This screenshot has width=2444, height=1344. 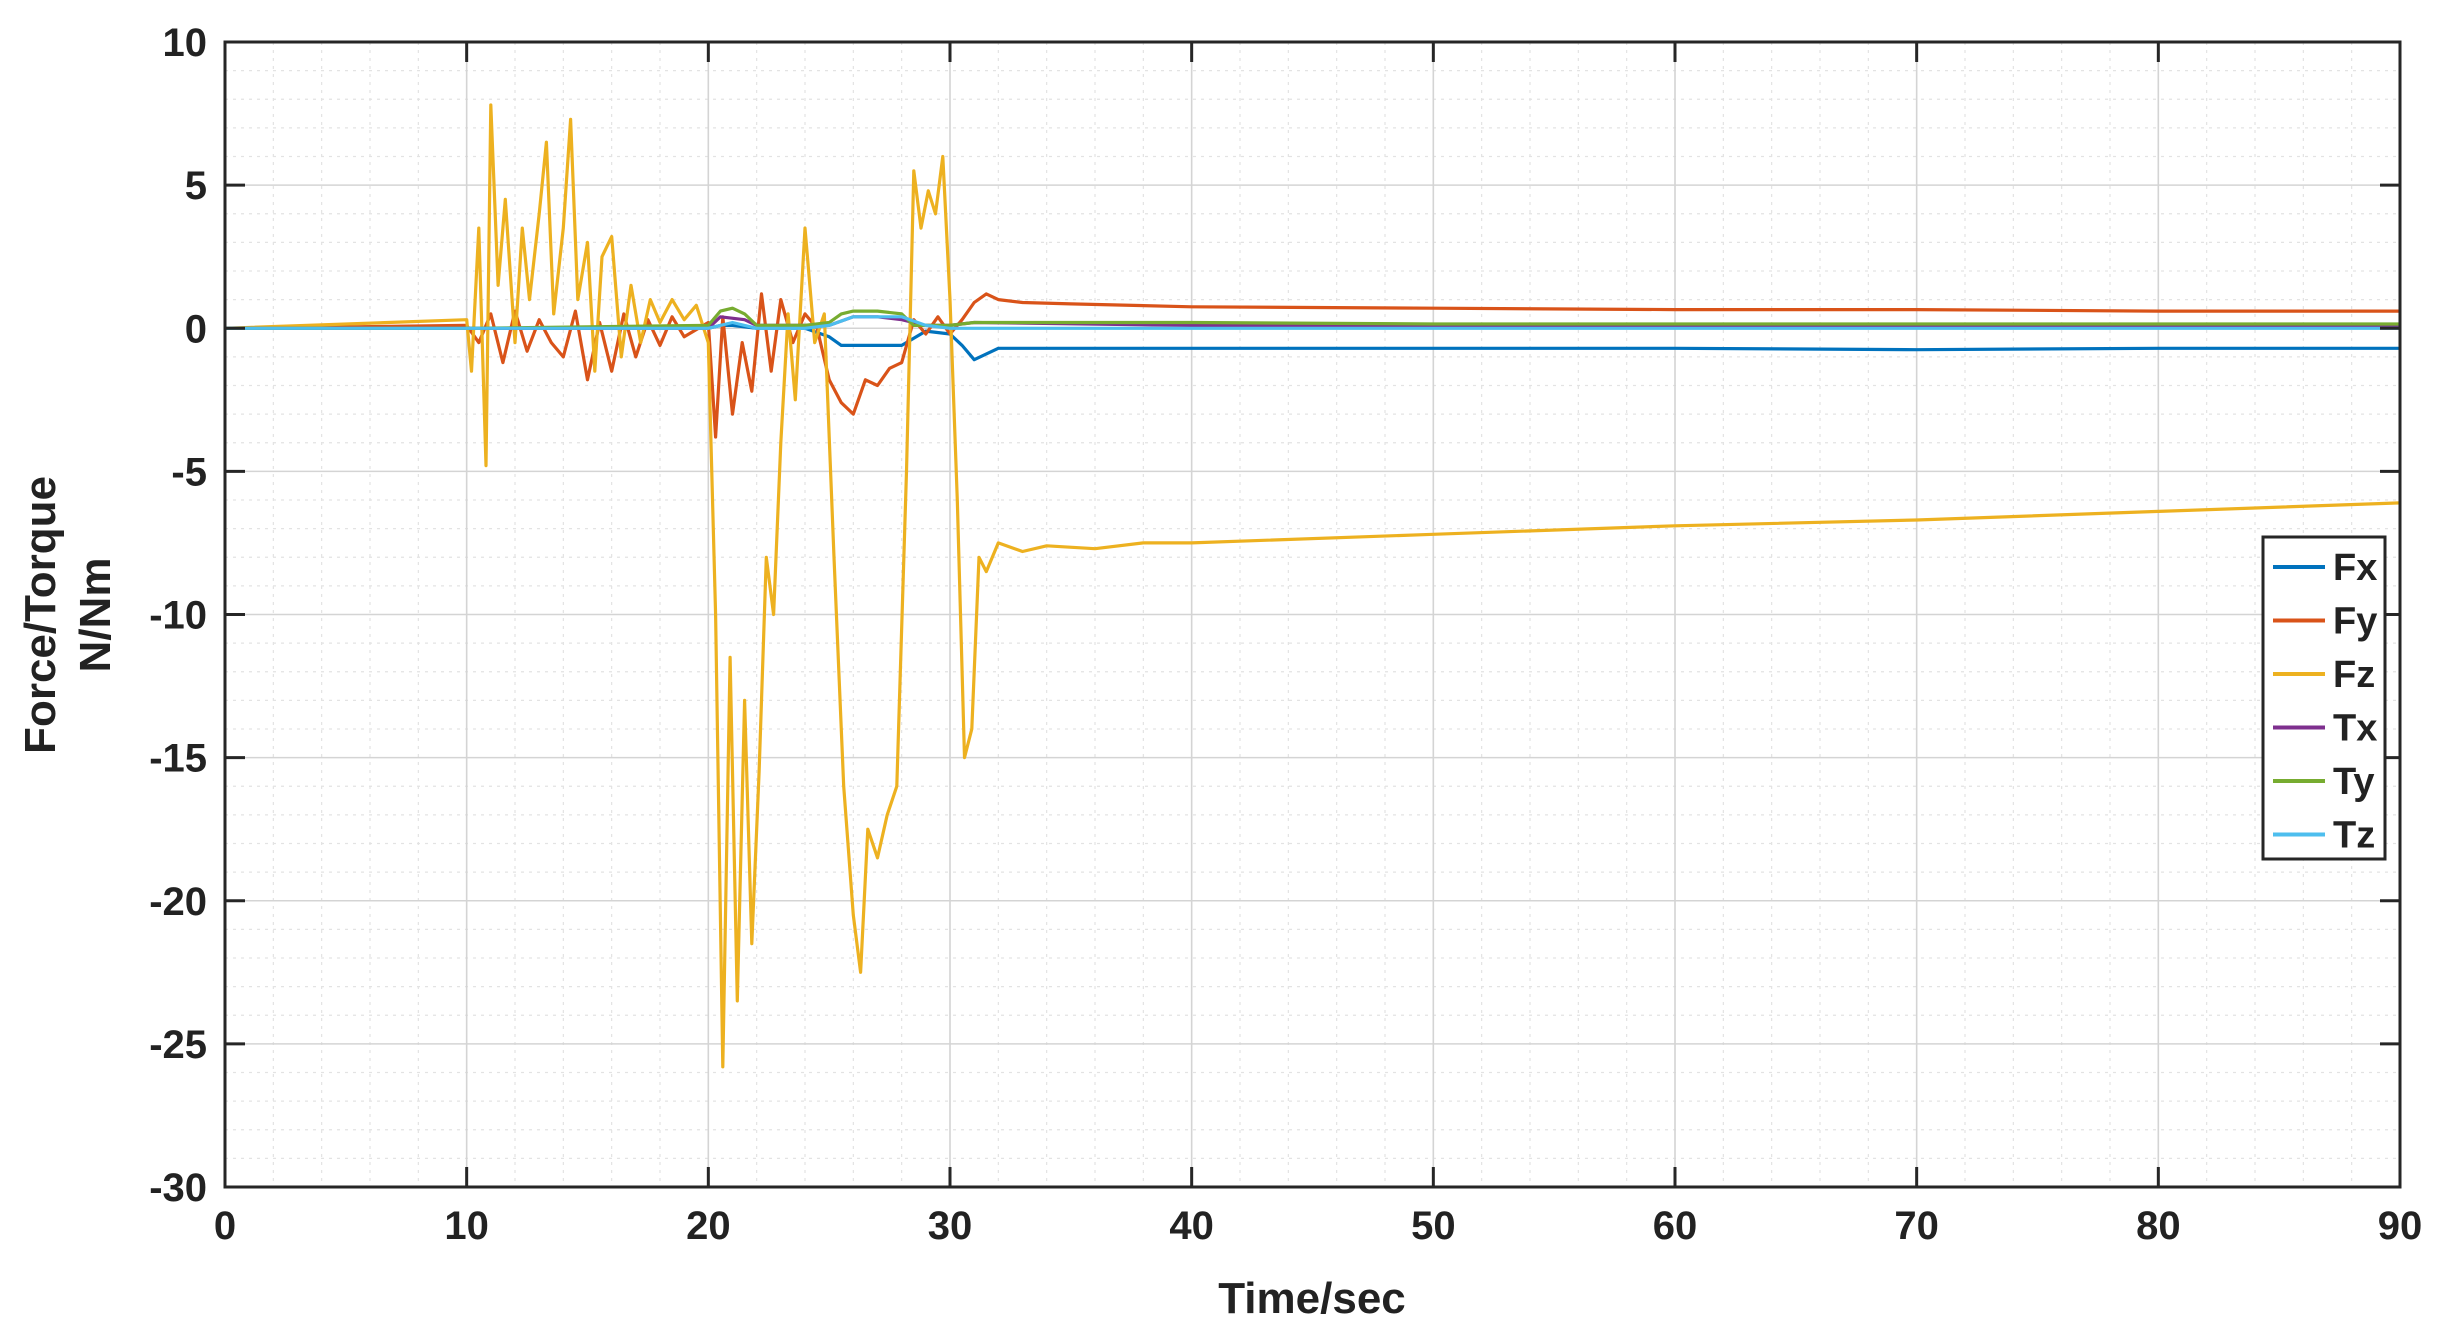 I want to click on y-axis-label-line-2: N/Nm, so click(x=95, y=615).